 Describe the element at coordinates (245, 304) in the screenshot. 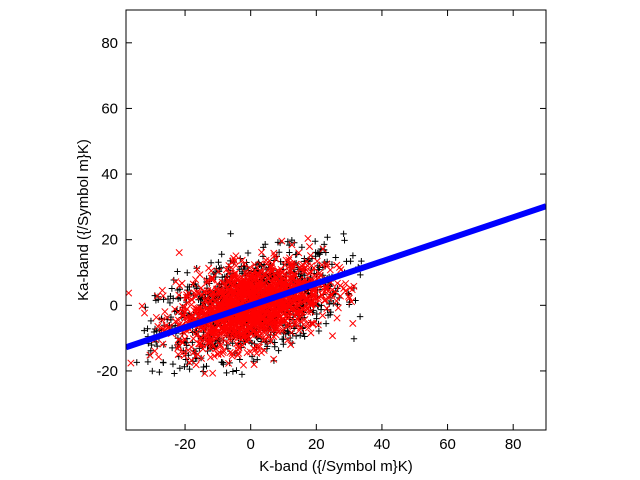

I see `data-points` at that location.